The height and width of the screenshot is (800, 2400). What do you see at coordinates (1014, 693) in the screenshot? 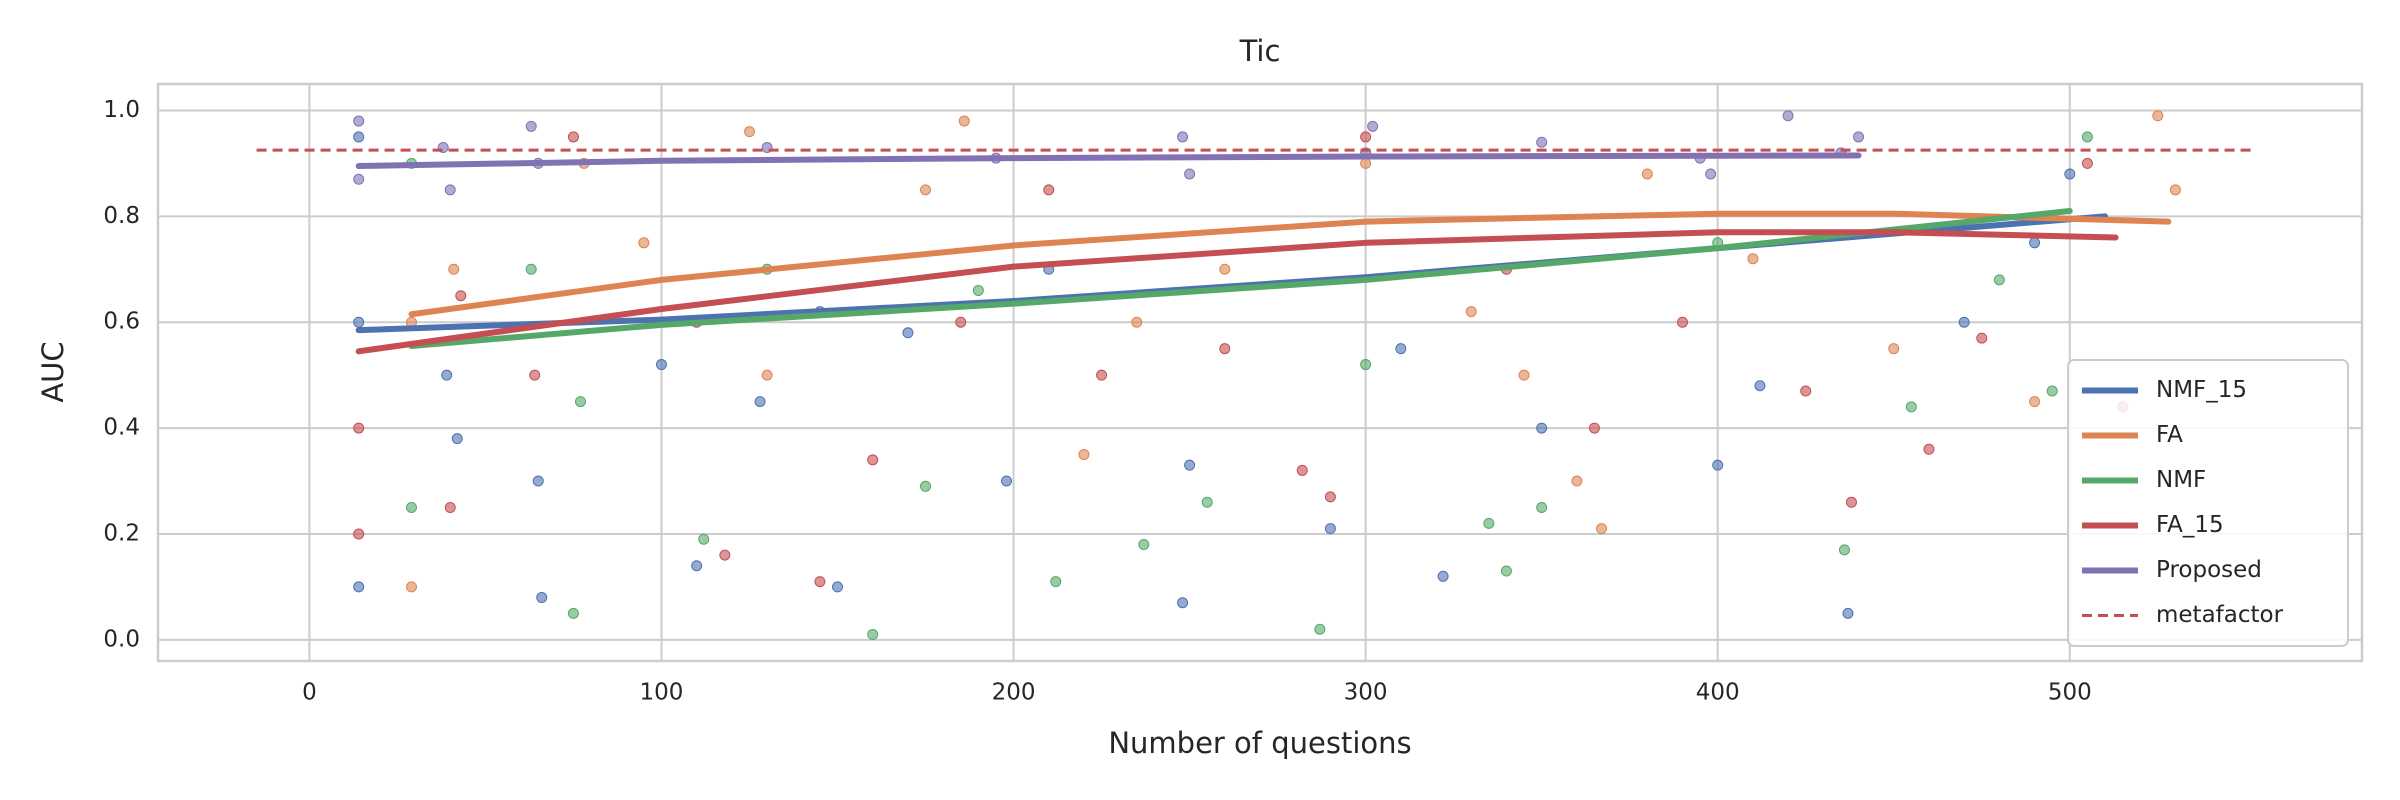
I see `x-tick-label: 200` at bounding box center [1014, 693].